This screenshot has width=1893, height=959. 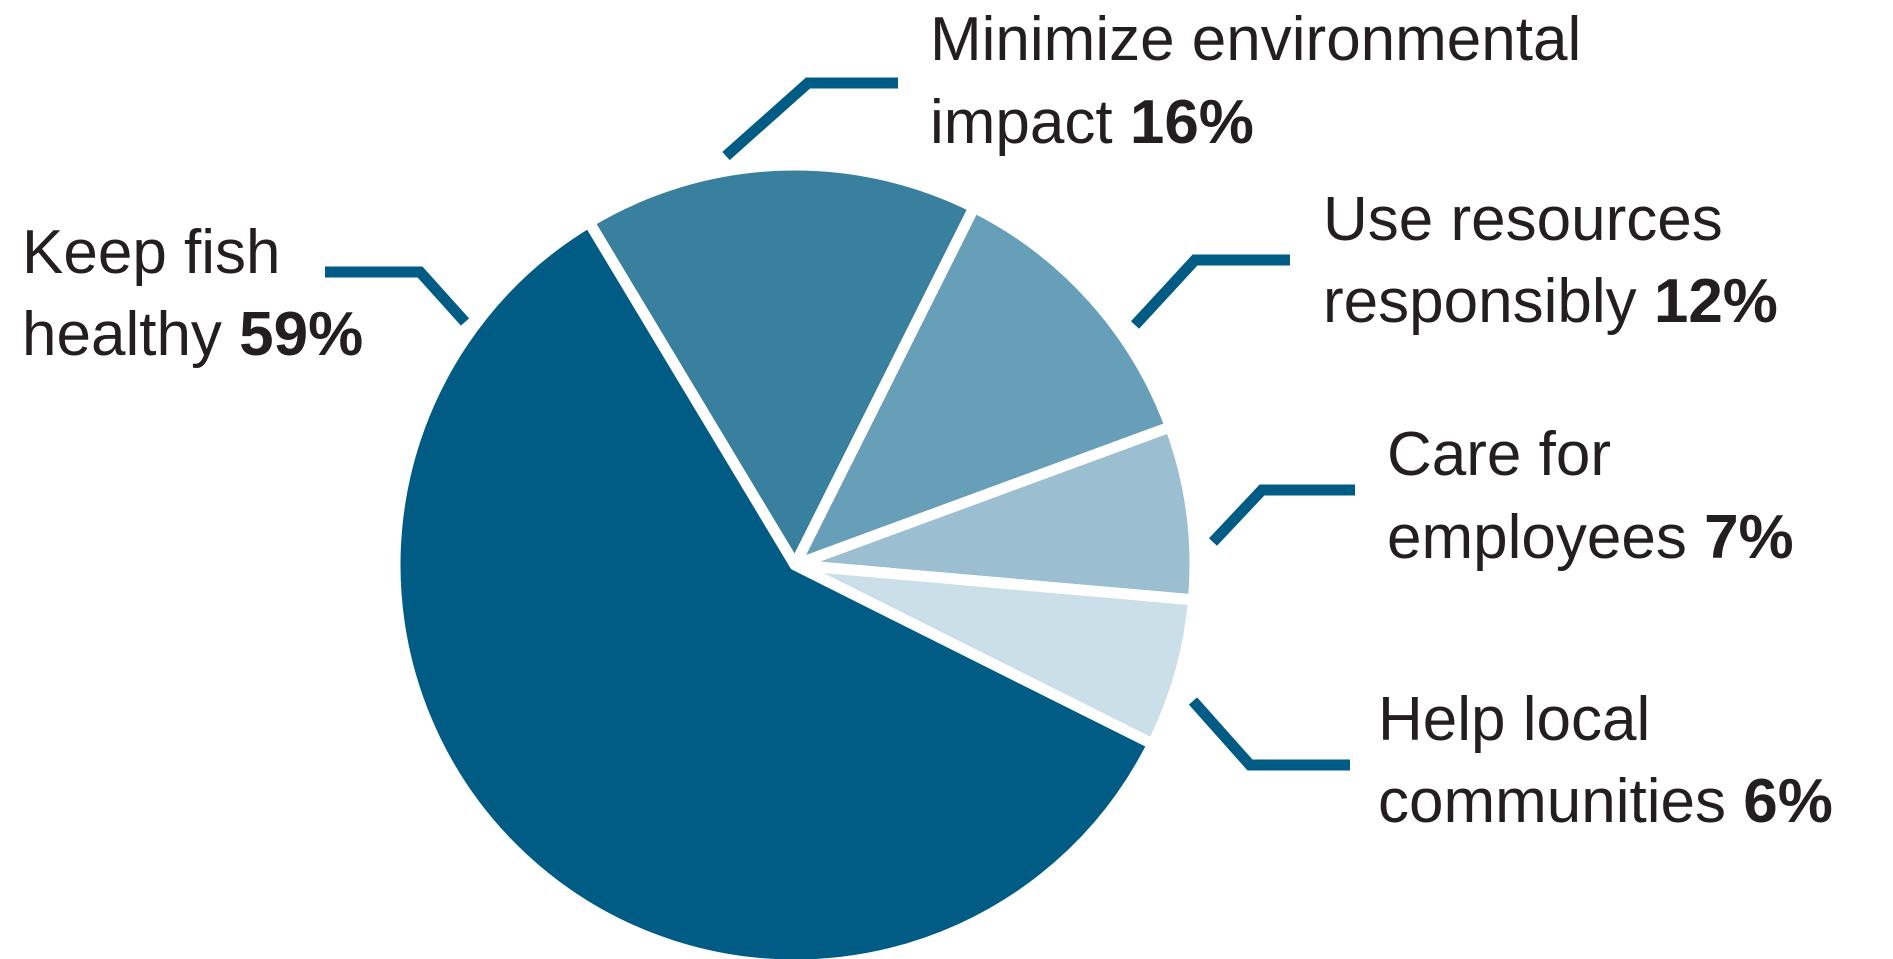 I want to click on label-use-resources-responsibly: Use resources responsibly 12%, so click(x=1550, y=260).